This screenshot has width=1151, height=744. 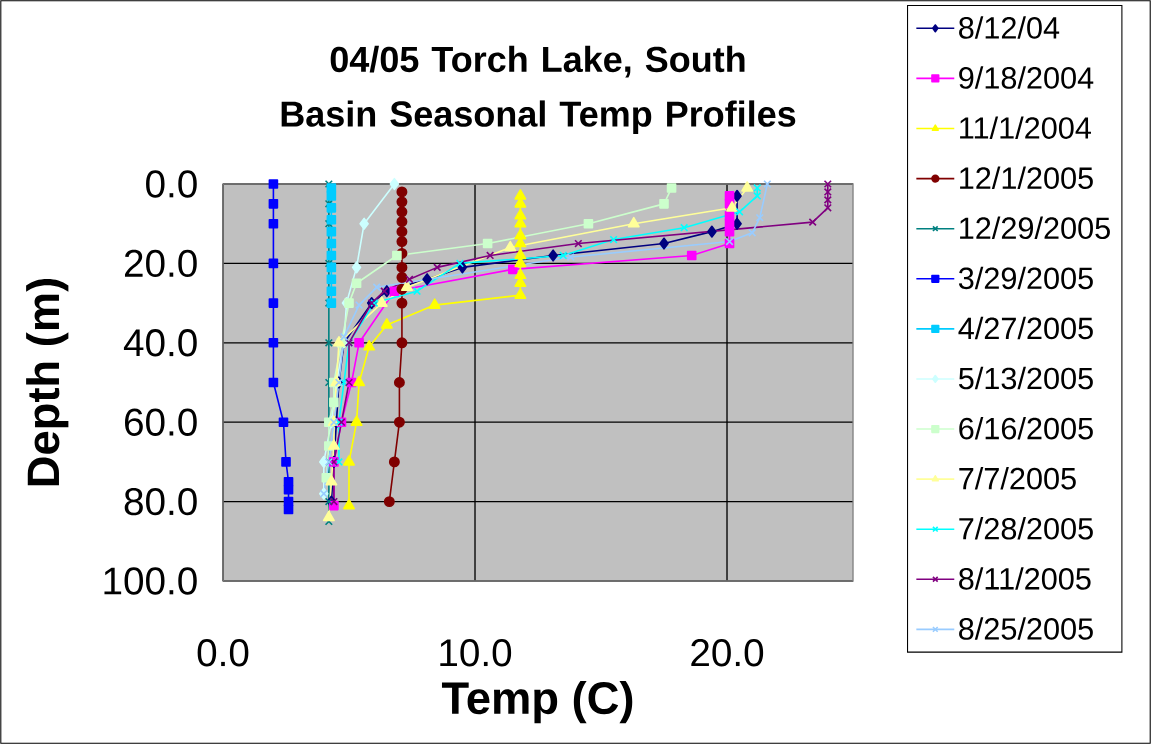 What do you see at coordinates (1017, 478) in the screenshot?
I see `legend-label: 7/7/2005` at bounding box center [1017, 478].